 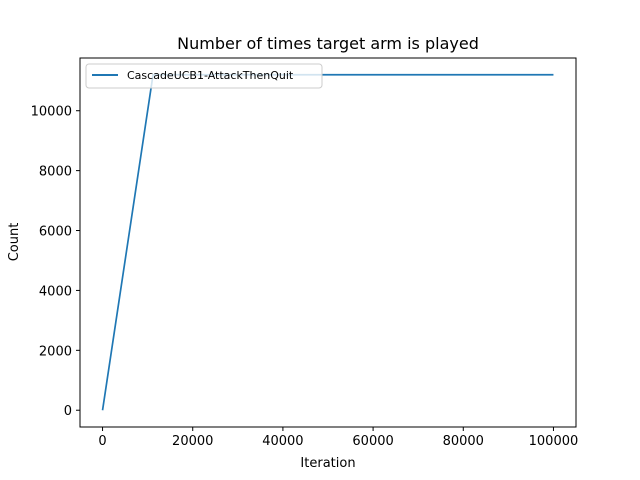 What do you see at coordinates (338, 438) in the screenshot?
I see `x-axis-ticks: 0 20000 40000 60000 80000 100000` at bounding box center [338, 438].